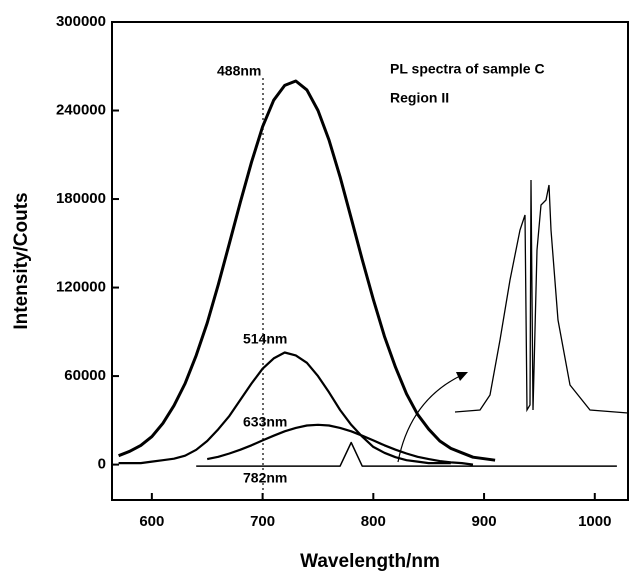 This screenshot has width=631, height=574. What do you see at coordinates (467, 69) in the screenshot?
I see `annotation: PL spectra of sample C` at bounding box center [467, 69].